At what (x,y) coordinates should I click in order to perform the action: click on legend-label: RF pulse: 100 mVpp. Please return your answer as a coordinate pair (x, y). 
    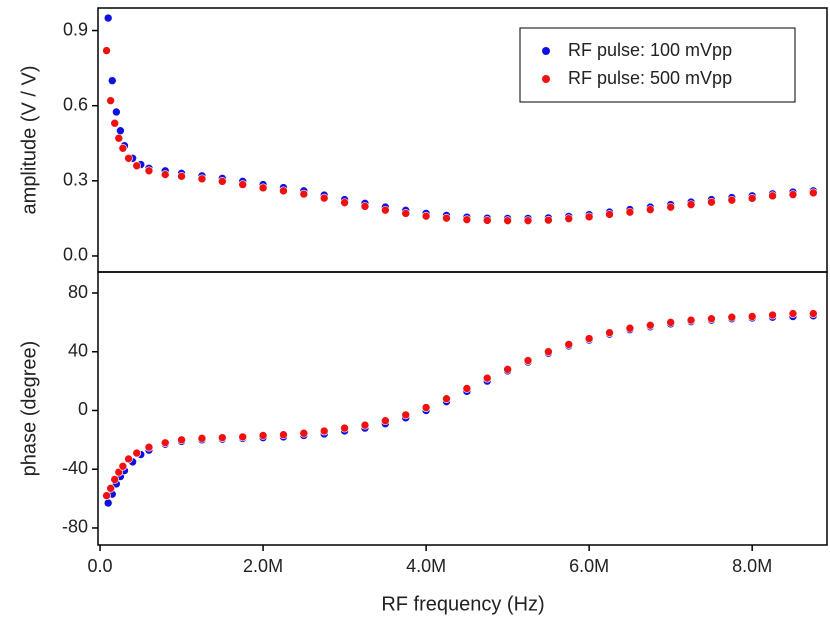
    Looking at the image, I should click on (650, 50).